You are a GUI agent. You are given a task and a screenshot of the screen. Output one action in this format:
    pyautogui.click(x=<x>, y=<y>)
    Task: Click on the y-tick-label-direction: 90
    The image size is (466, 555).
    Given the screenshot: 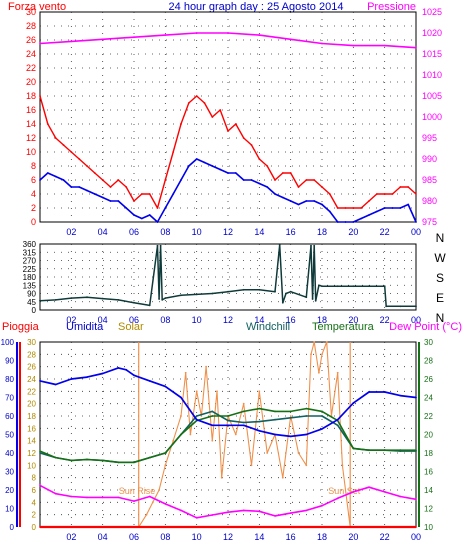 What is the action you would take?
    pyautogui.click(x=31, y=294)
    